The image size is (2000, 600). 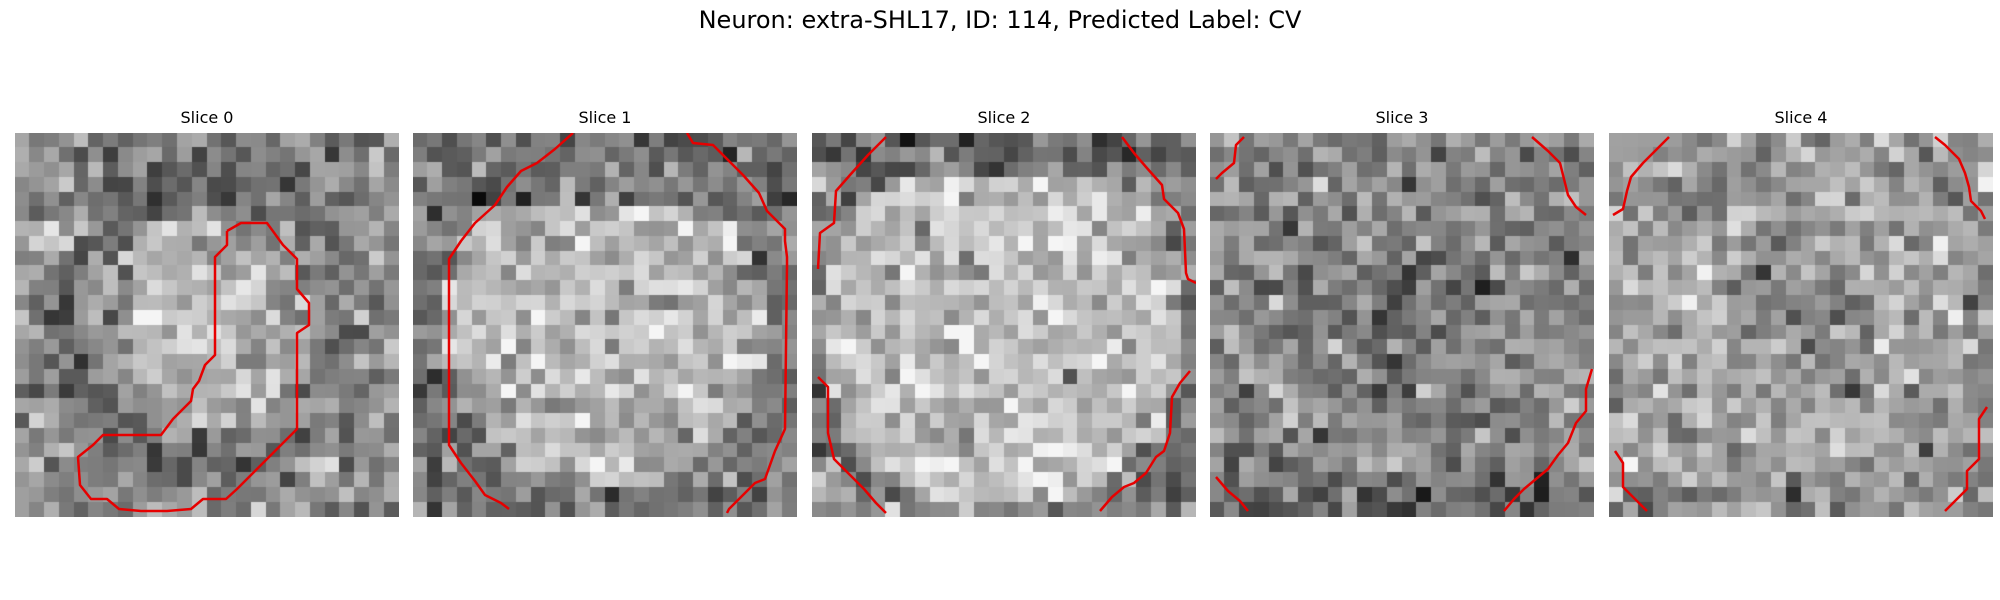 I want to click on slice-title: Slice 2, so click(x=1004, y=117).